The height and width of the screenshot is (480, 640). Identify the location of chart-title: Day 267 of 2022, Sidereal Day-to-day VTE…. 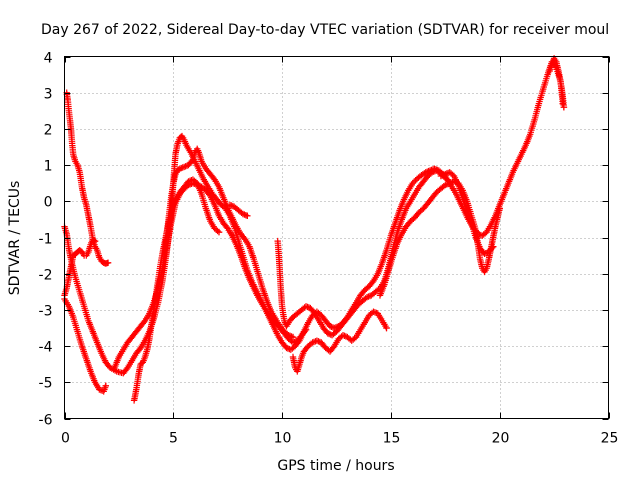
(325, 30).